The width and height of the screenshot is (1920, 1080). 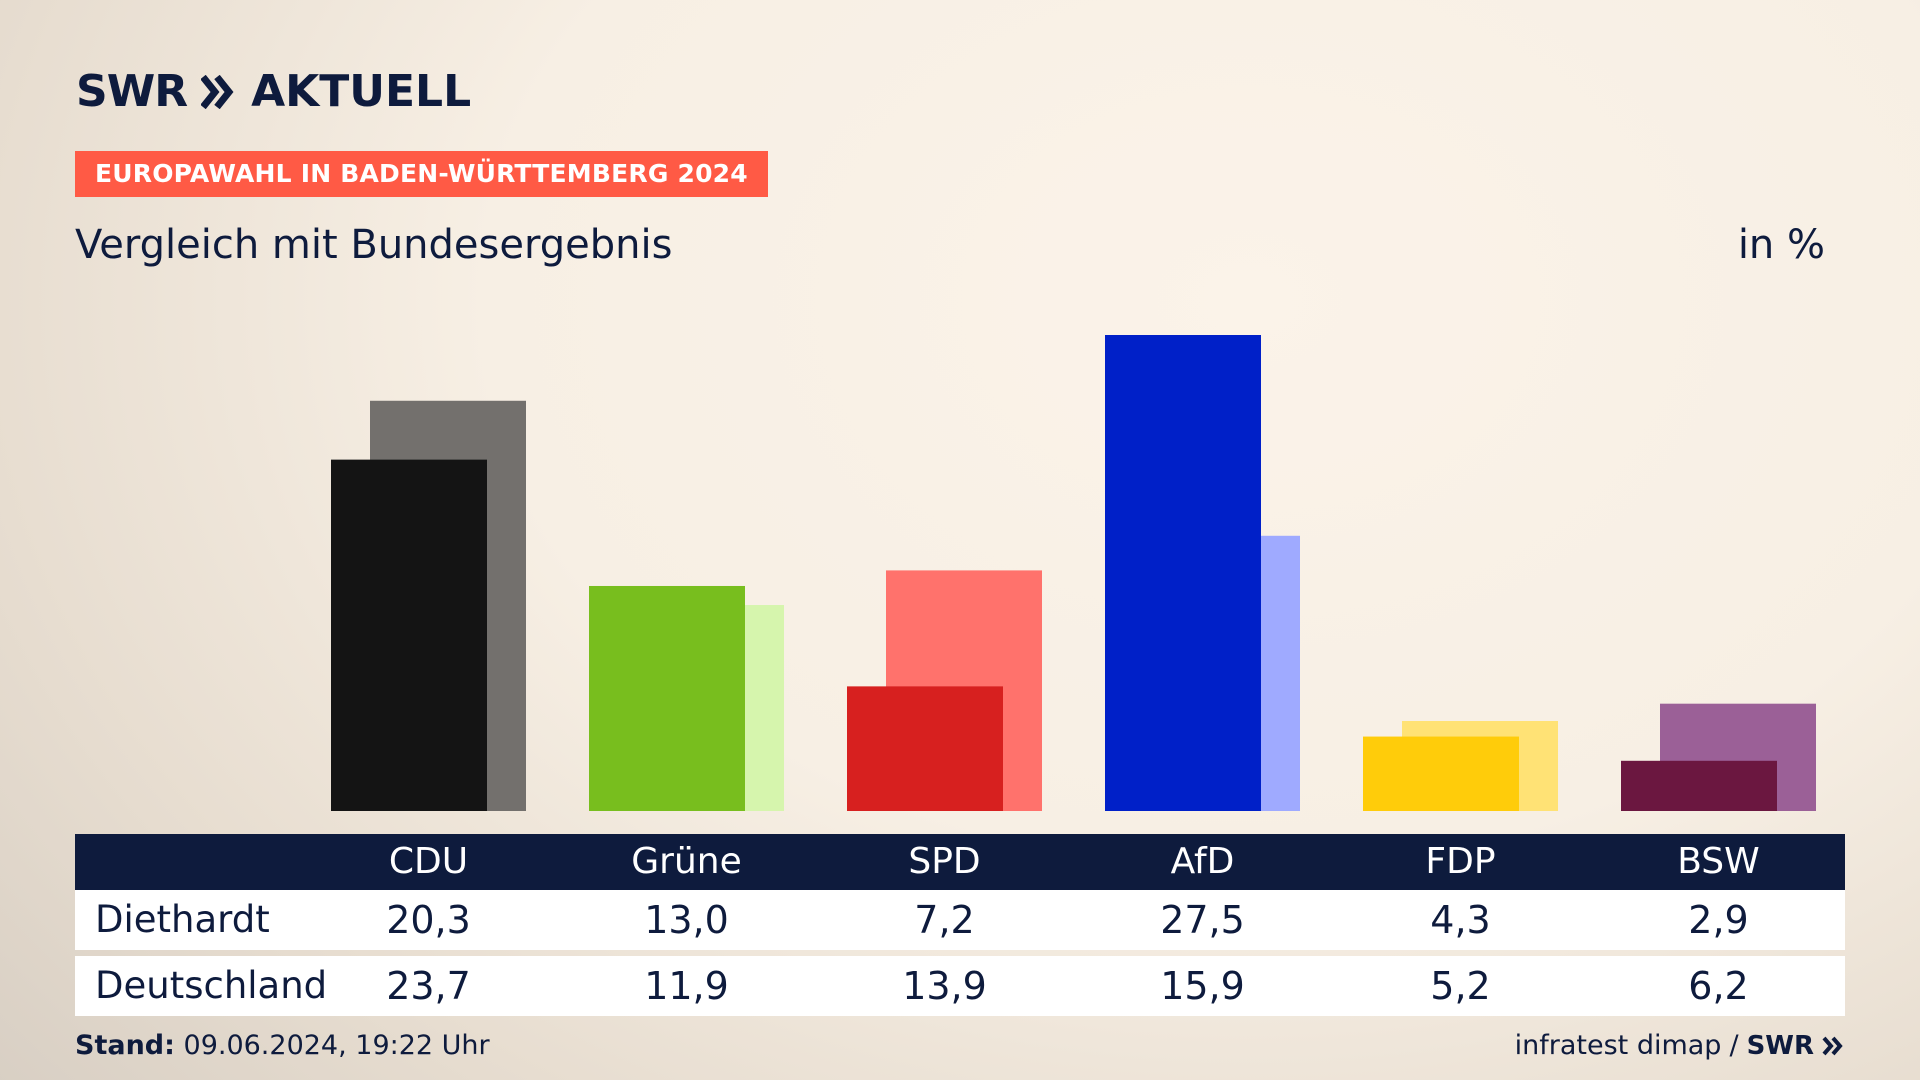 What do you see at coordinates (925, 748) in the screenshot?
I see `bar-diethardt-spd` at bounding box center [925, 748].